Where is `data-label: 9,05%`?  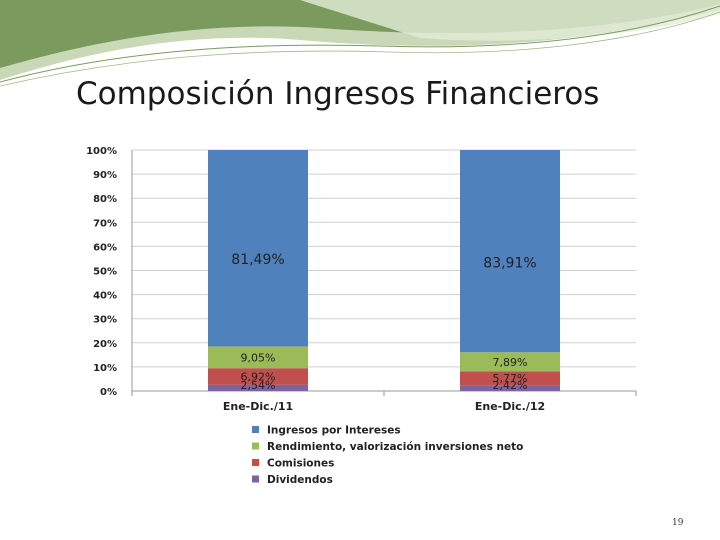 data-label: 9,05% is located at coordinates (258, 357).